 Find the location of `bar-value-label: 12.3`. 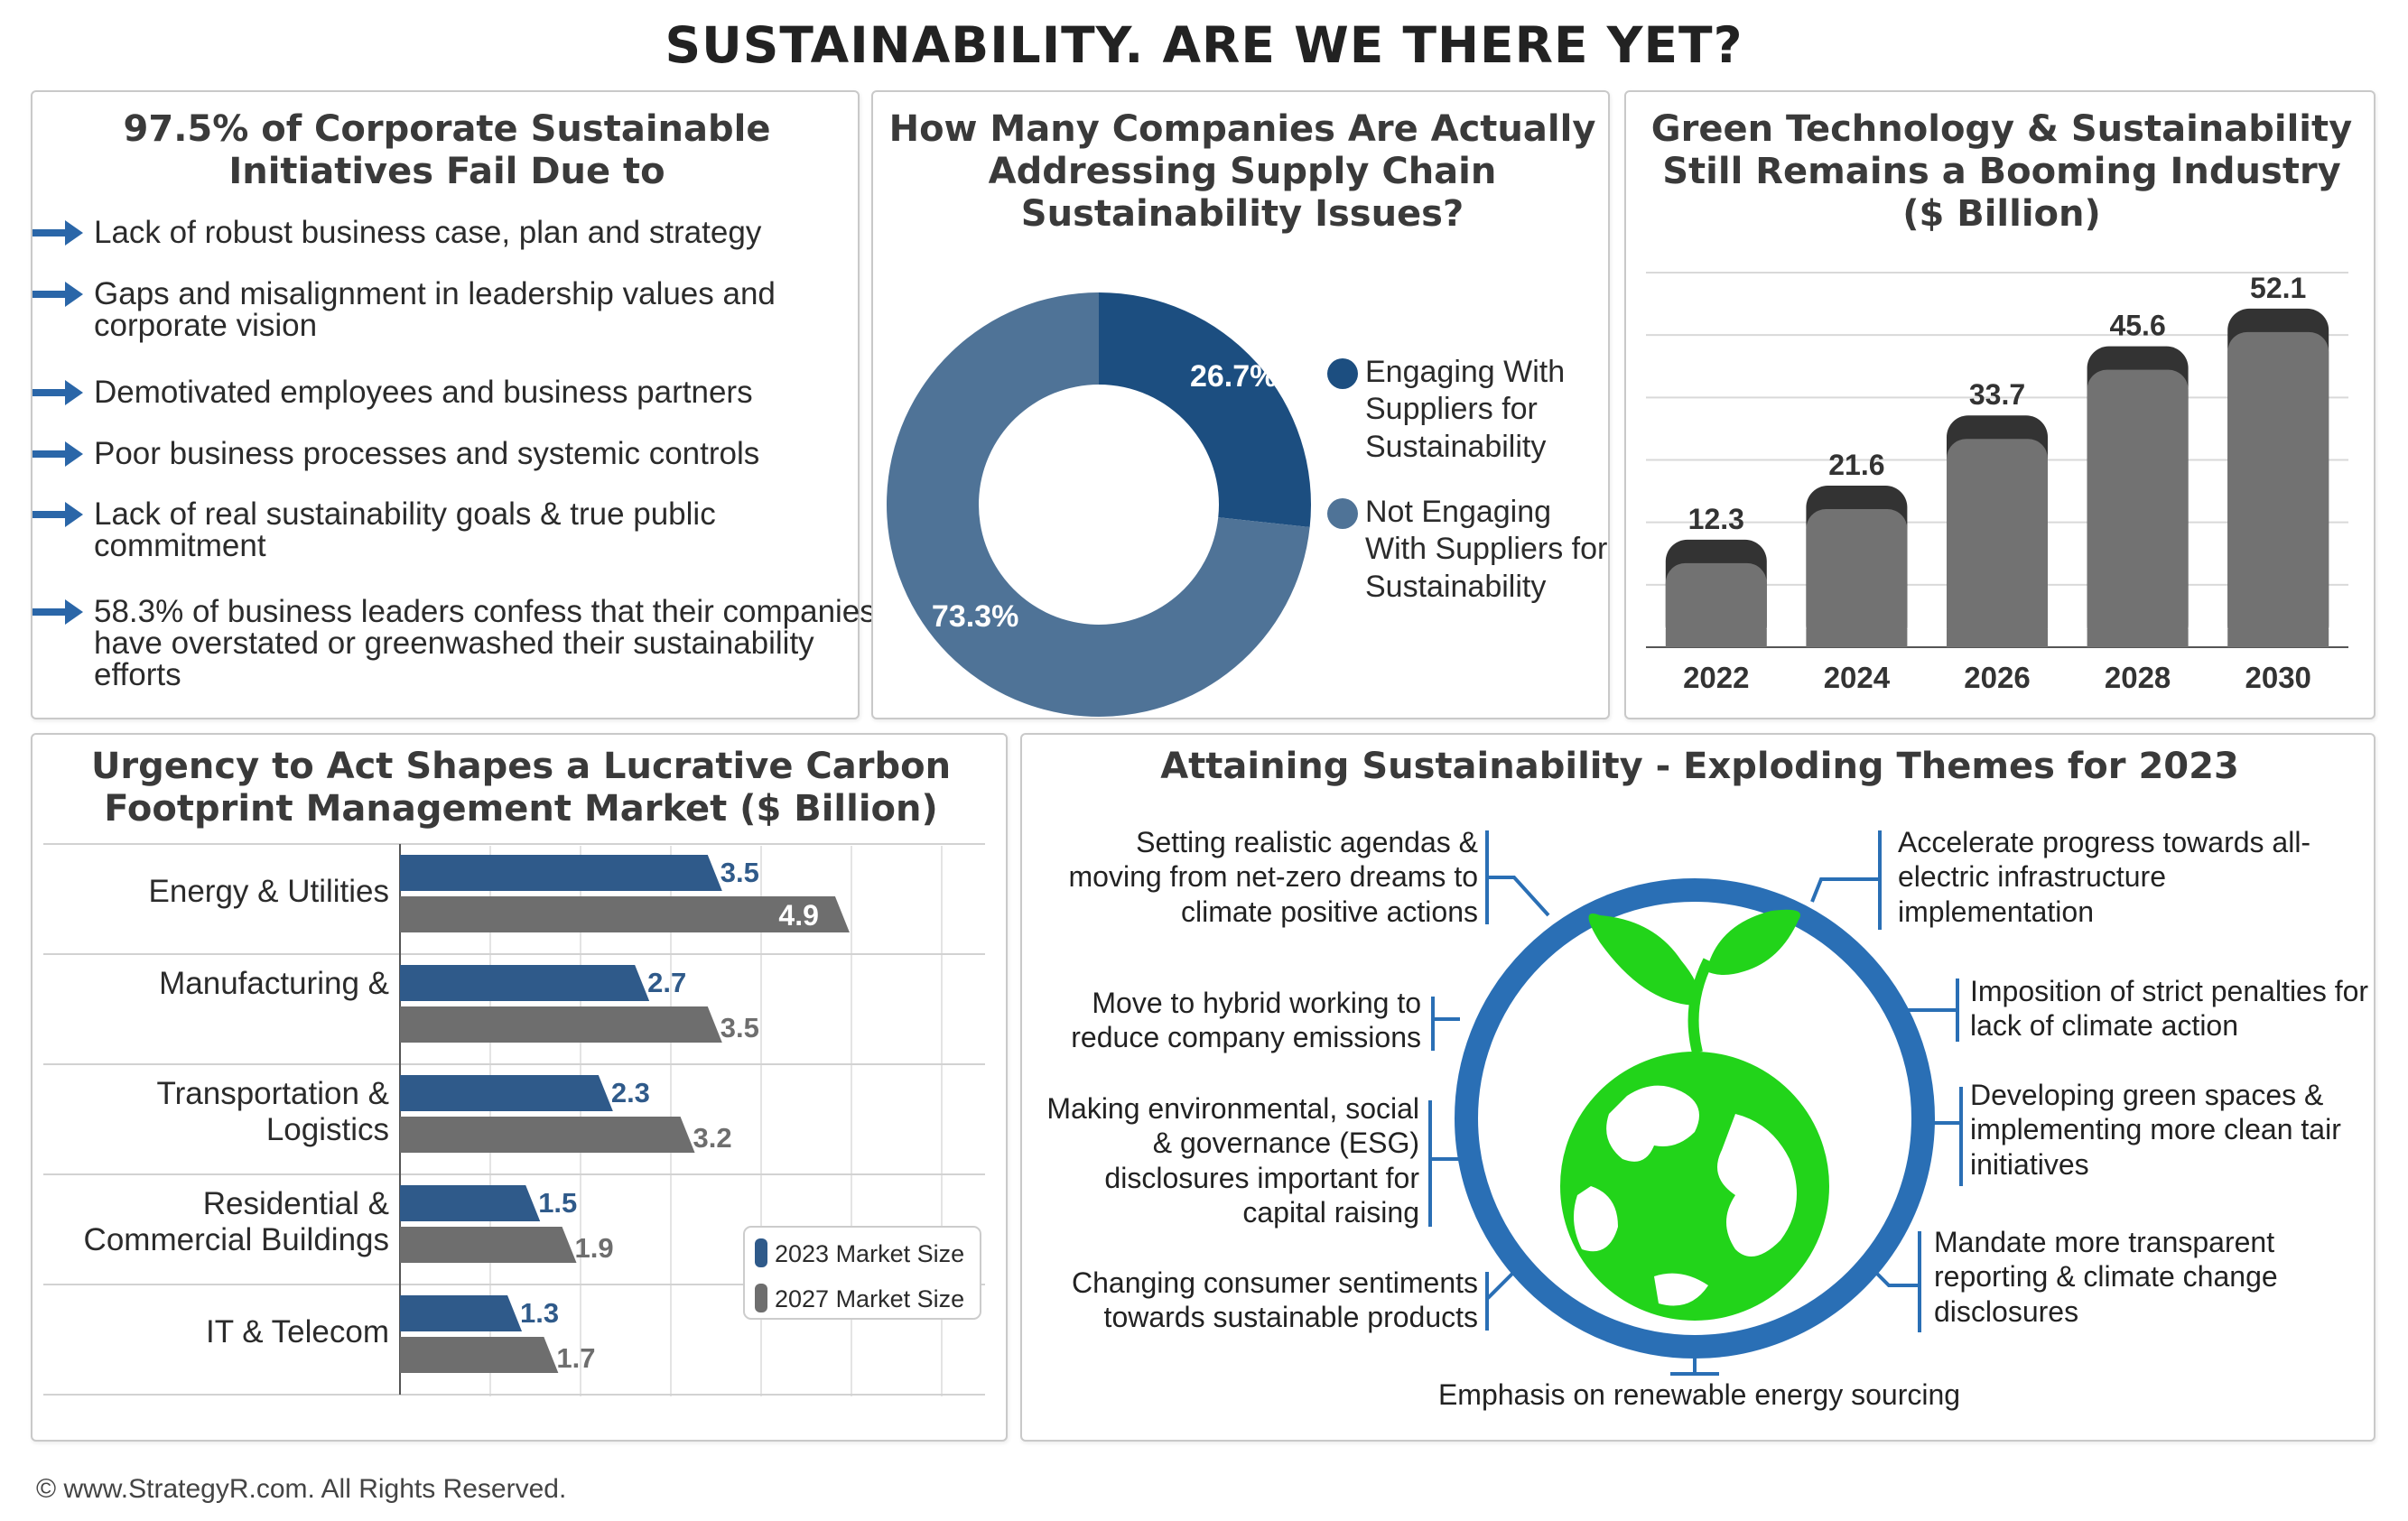

bar-value-label: 12.3 is located at coordinates (1716, 519).